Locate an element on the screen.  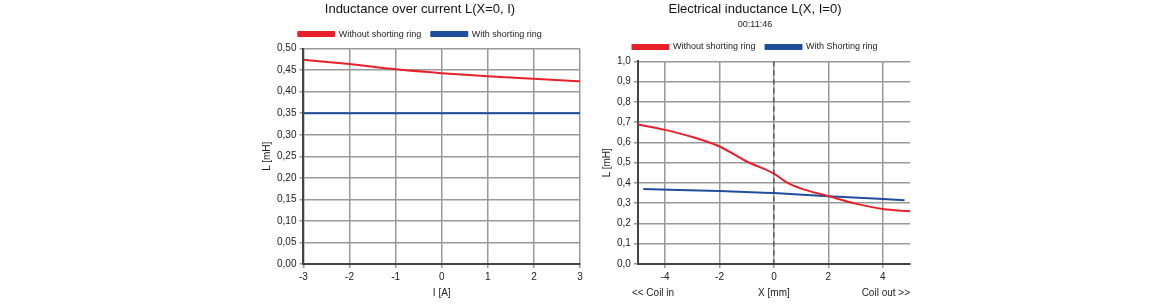
y-tick-label: 0,35 is located at coordinates (286, 112).